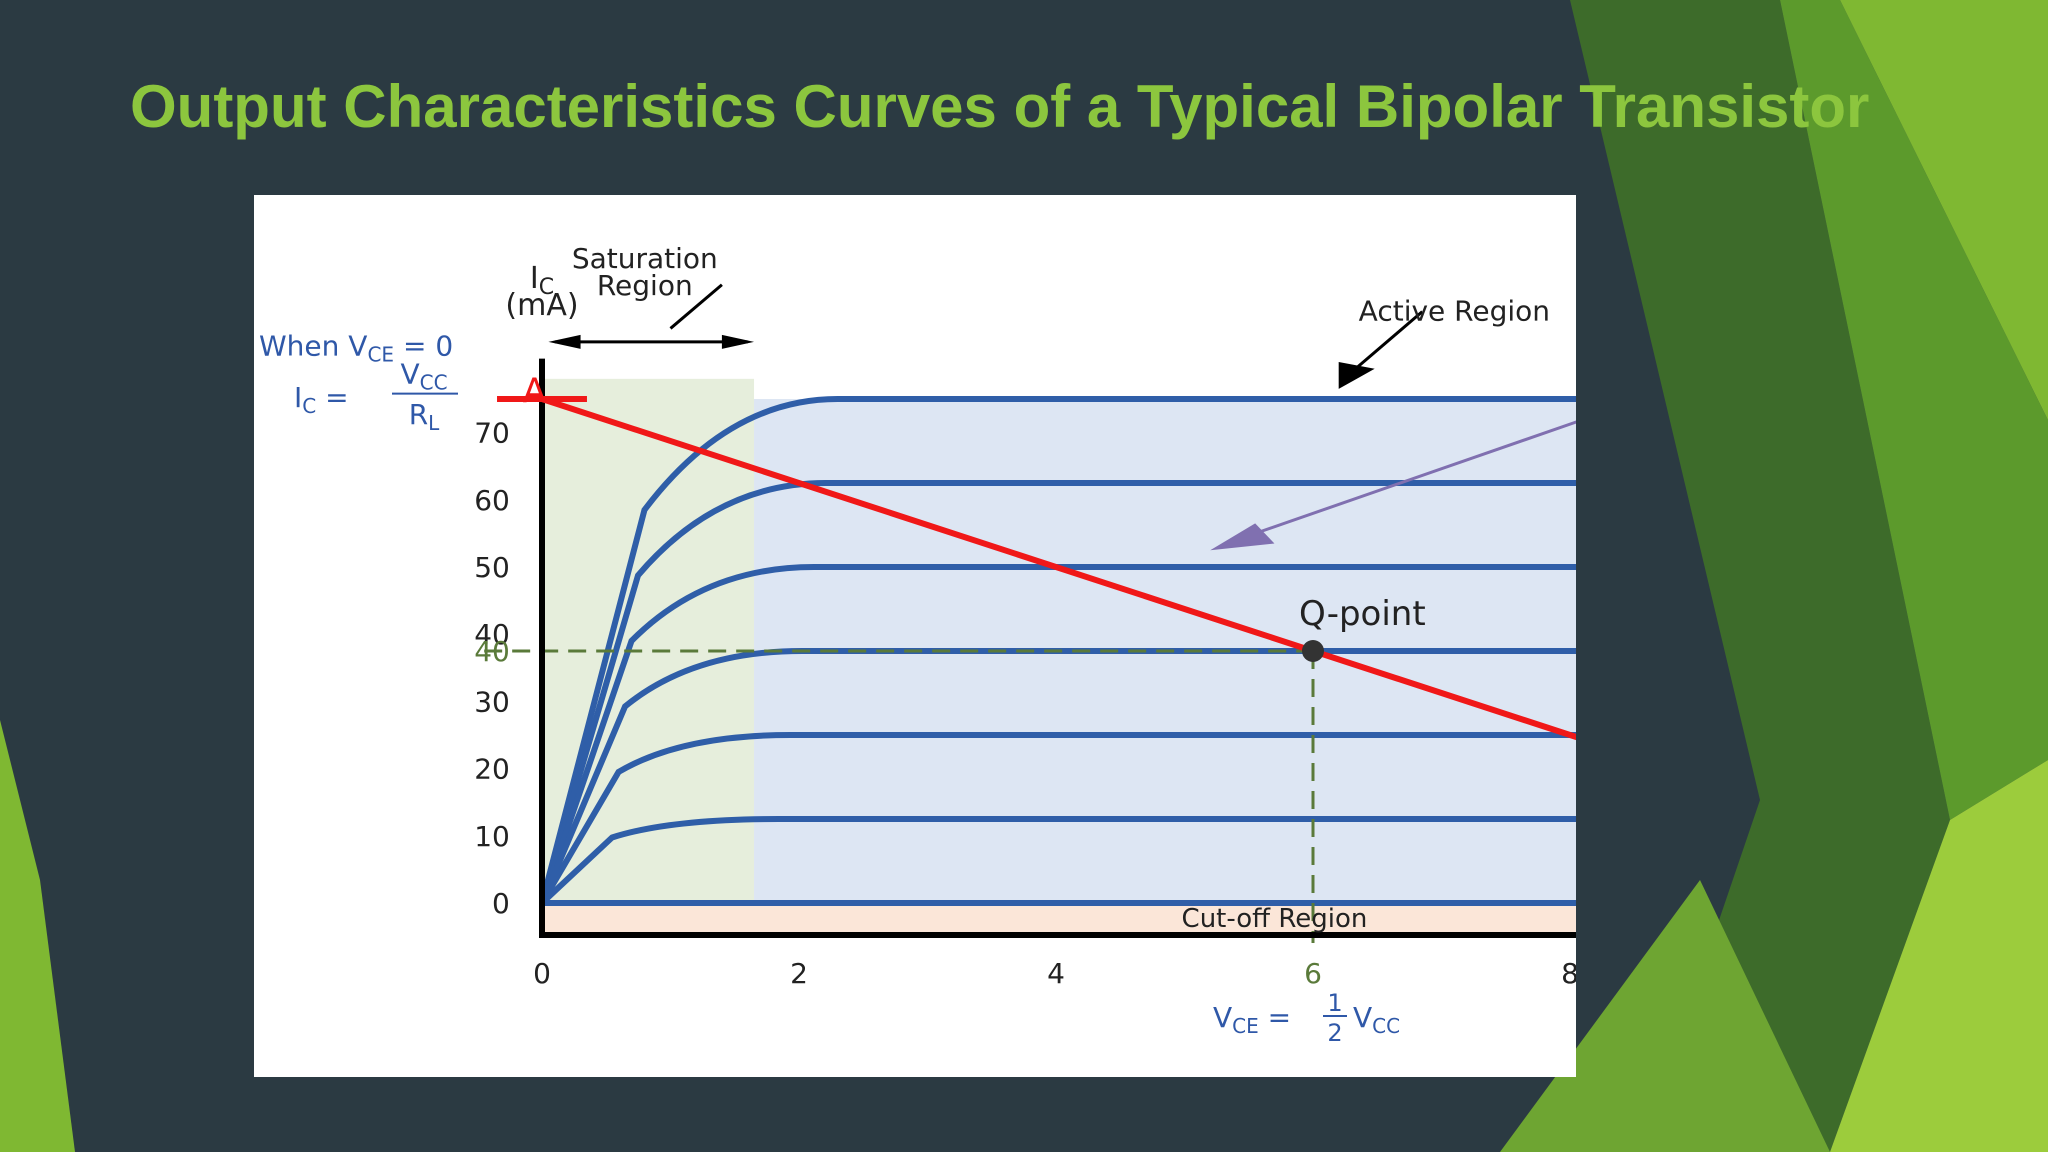 The height and width of the screenshot is (1152, 2048). I want to click on saturation-pointer, so click(696, 306).